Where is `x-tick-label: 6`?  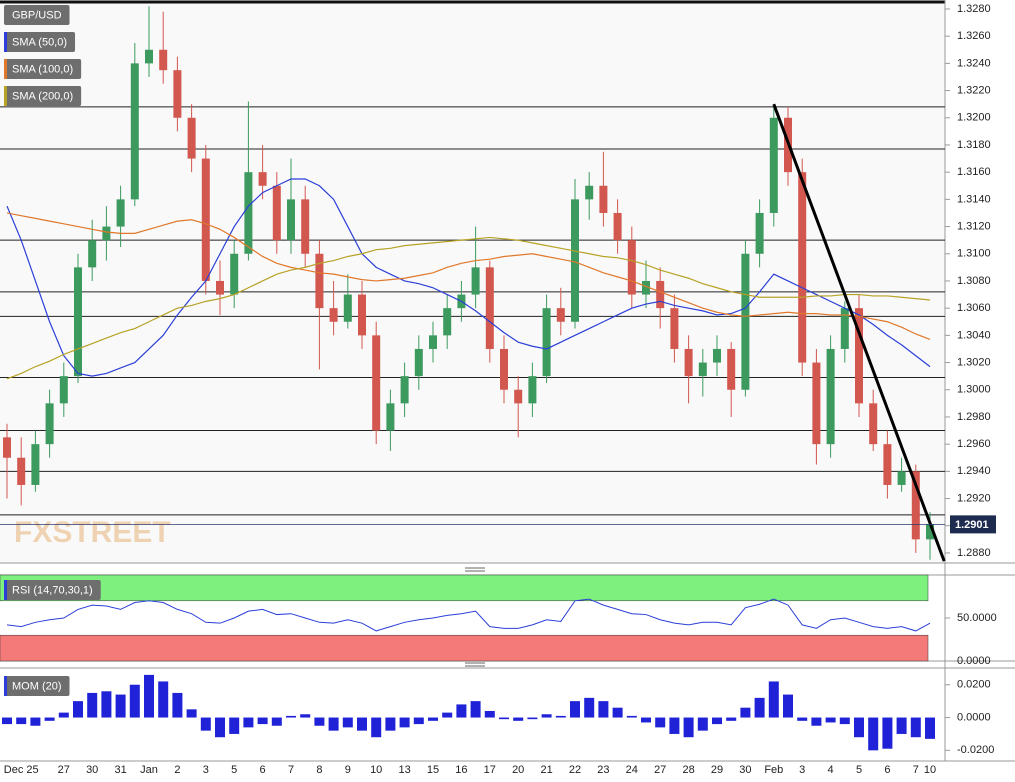 x-tick-label: 6 is located at coordinates (263, 770).